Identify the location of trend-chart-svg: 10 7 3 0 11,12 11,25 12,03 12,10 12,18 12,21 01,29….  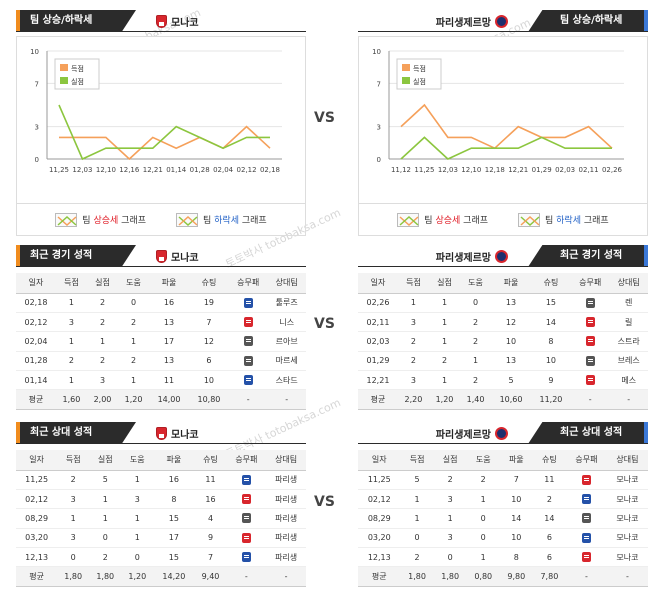
(498, 111).